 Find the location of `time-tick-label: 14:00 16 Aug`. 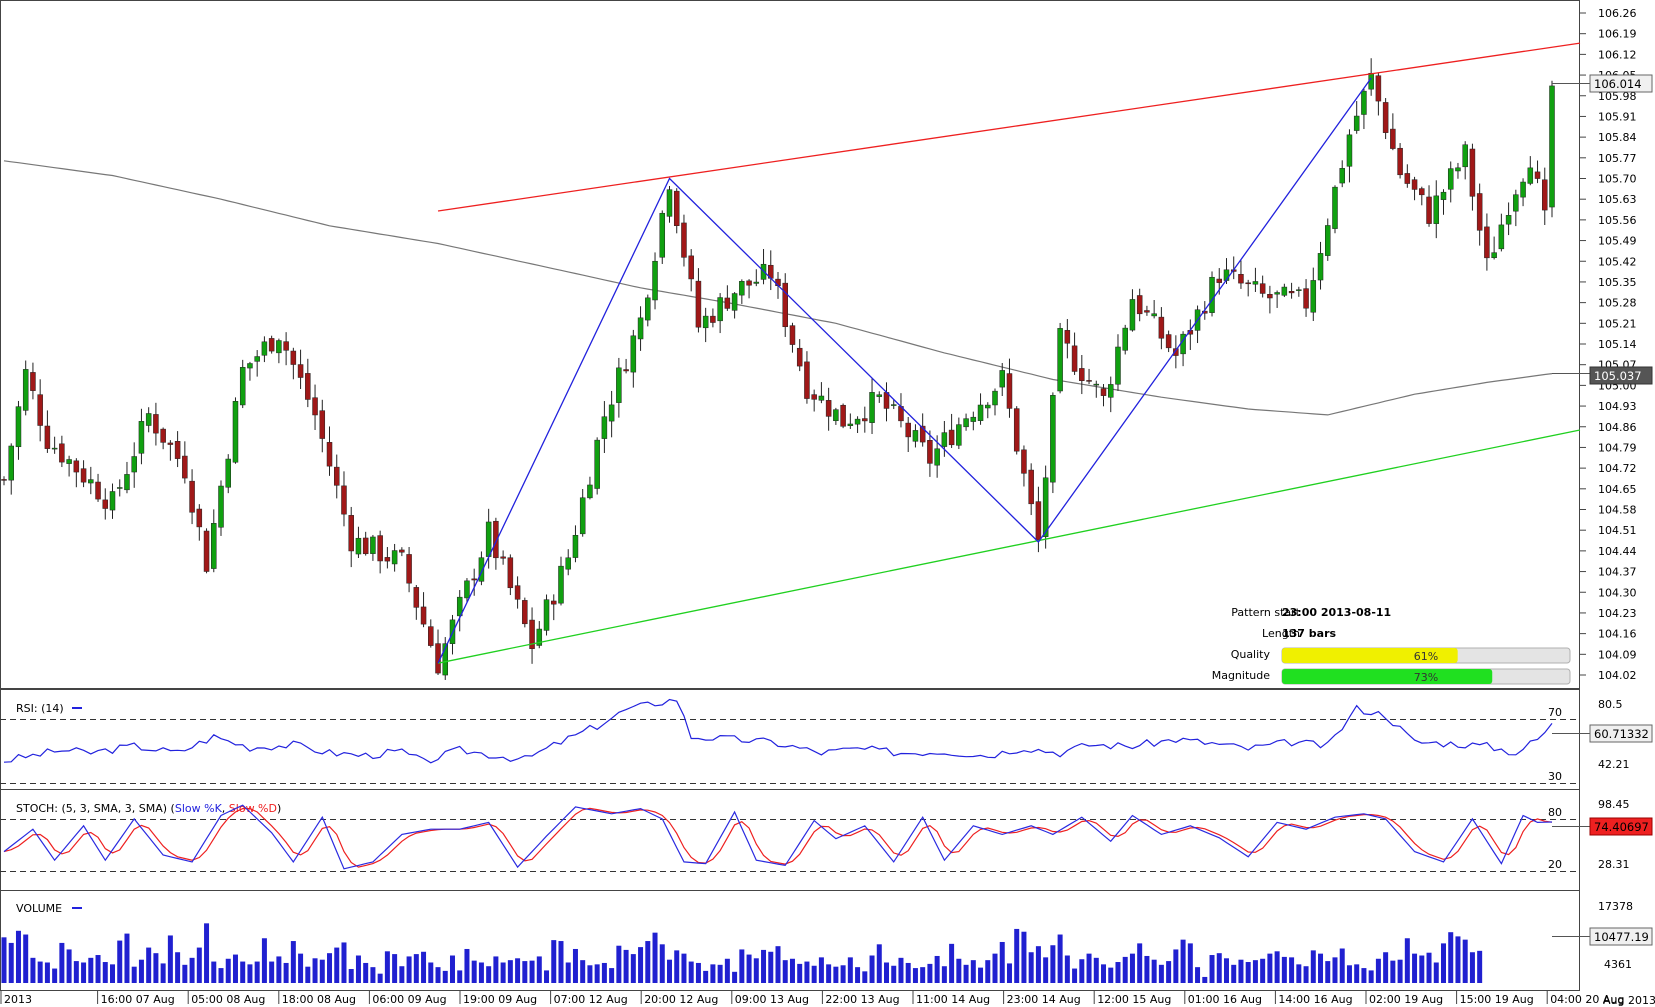

time-tick-label: 14:00 16 Aug is located at coordinates (1315, 999).